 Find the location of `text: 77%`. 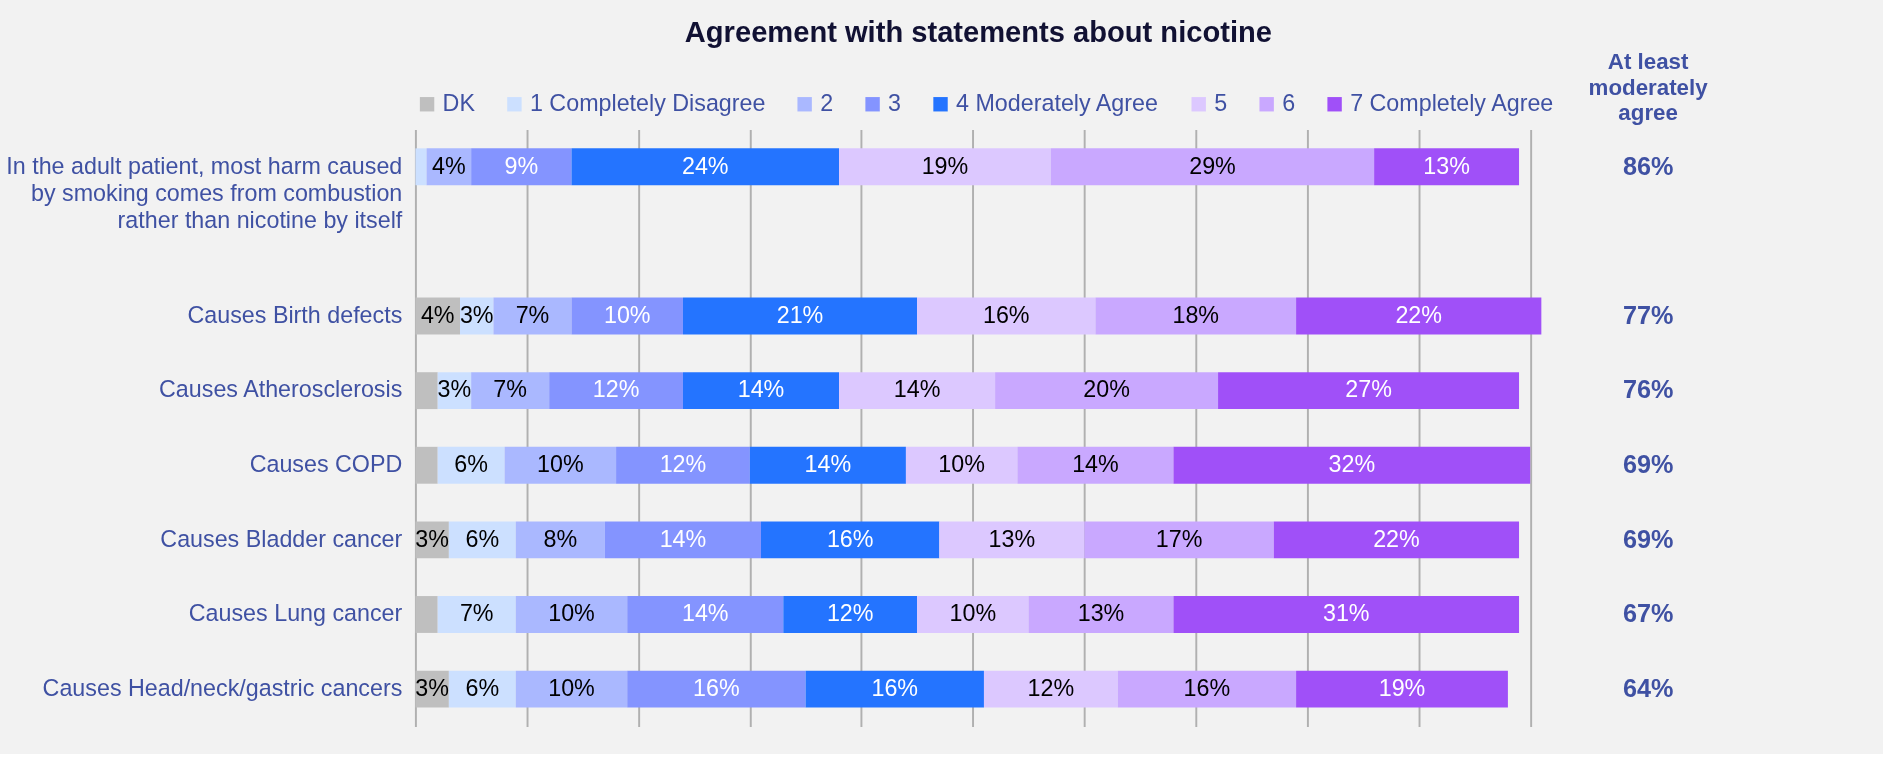

text: 77% is located at coordinates (1648, 314).